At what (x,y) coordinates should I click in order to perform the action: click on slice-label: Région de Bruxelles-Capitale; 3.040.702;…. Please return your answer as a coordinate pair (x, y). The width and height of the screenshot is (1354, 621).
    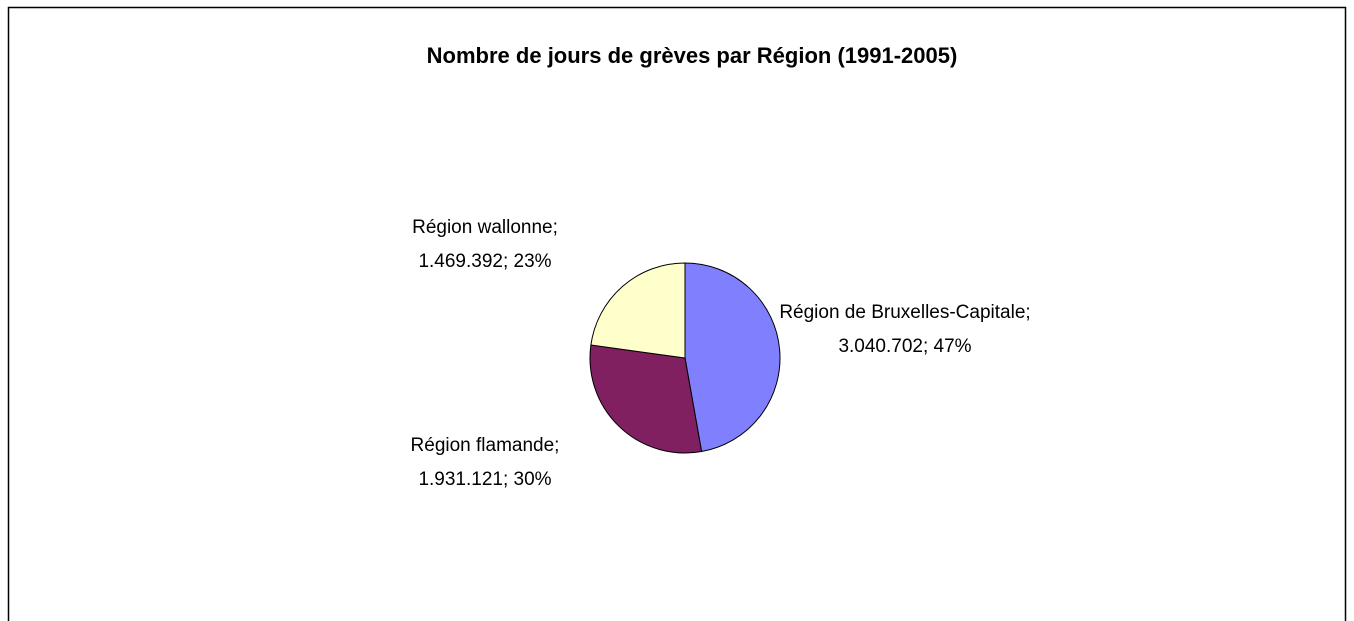
    Looking at the image, I should click on (905, 329).